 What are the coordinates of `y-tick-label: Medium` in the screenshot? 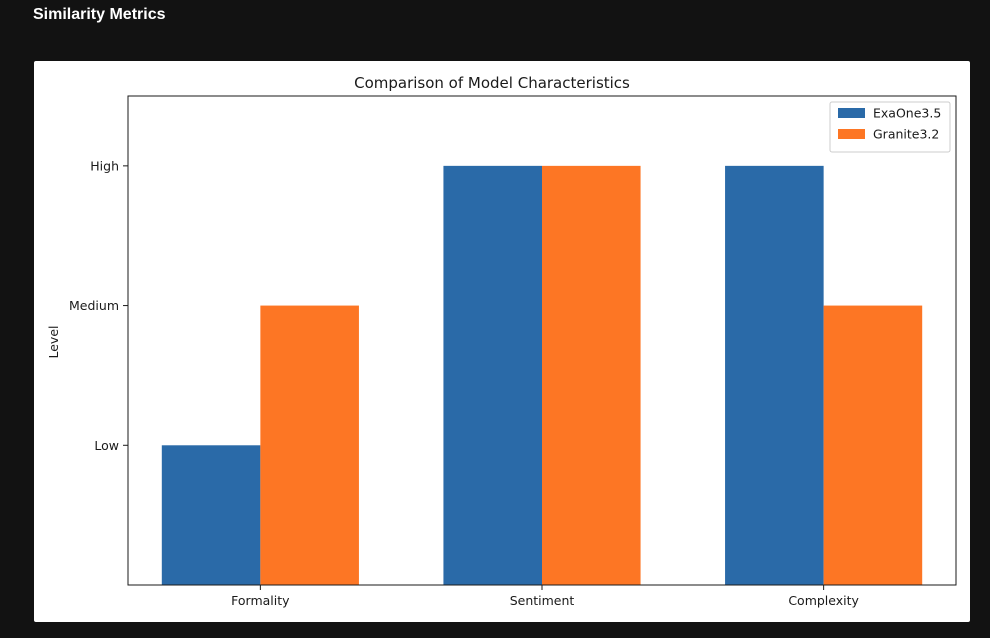 It's located at (94, 305).